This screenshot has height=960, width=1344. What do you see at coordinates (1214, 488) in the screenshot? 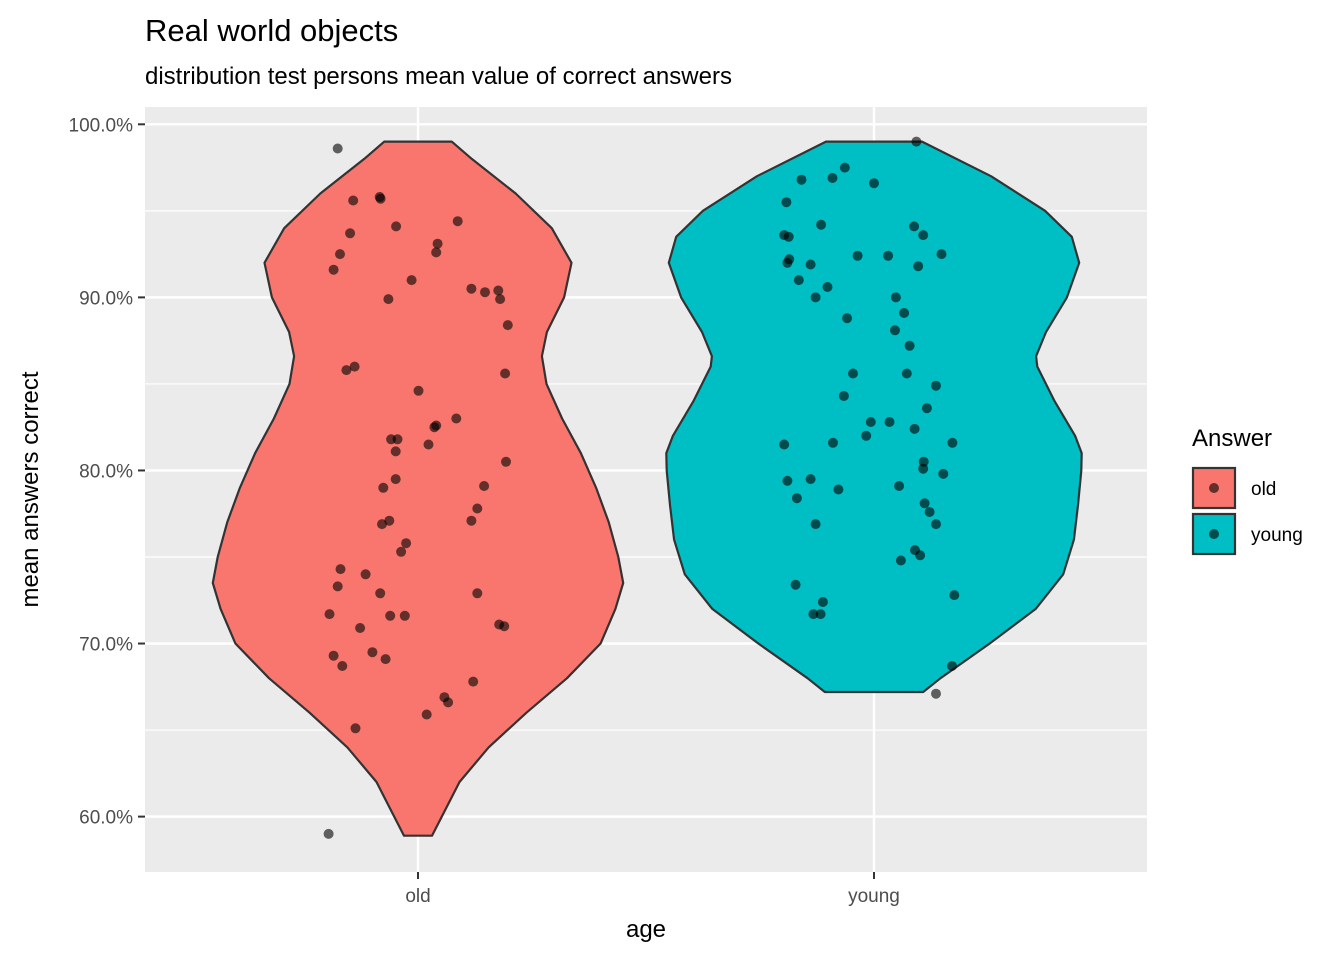
I see `legend-point-old` at bounding box center [1214, 488].